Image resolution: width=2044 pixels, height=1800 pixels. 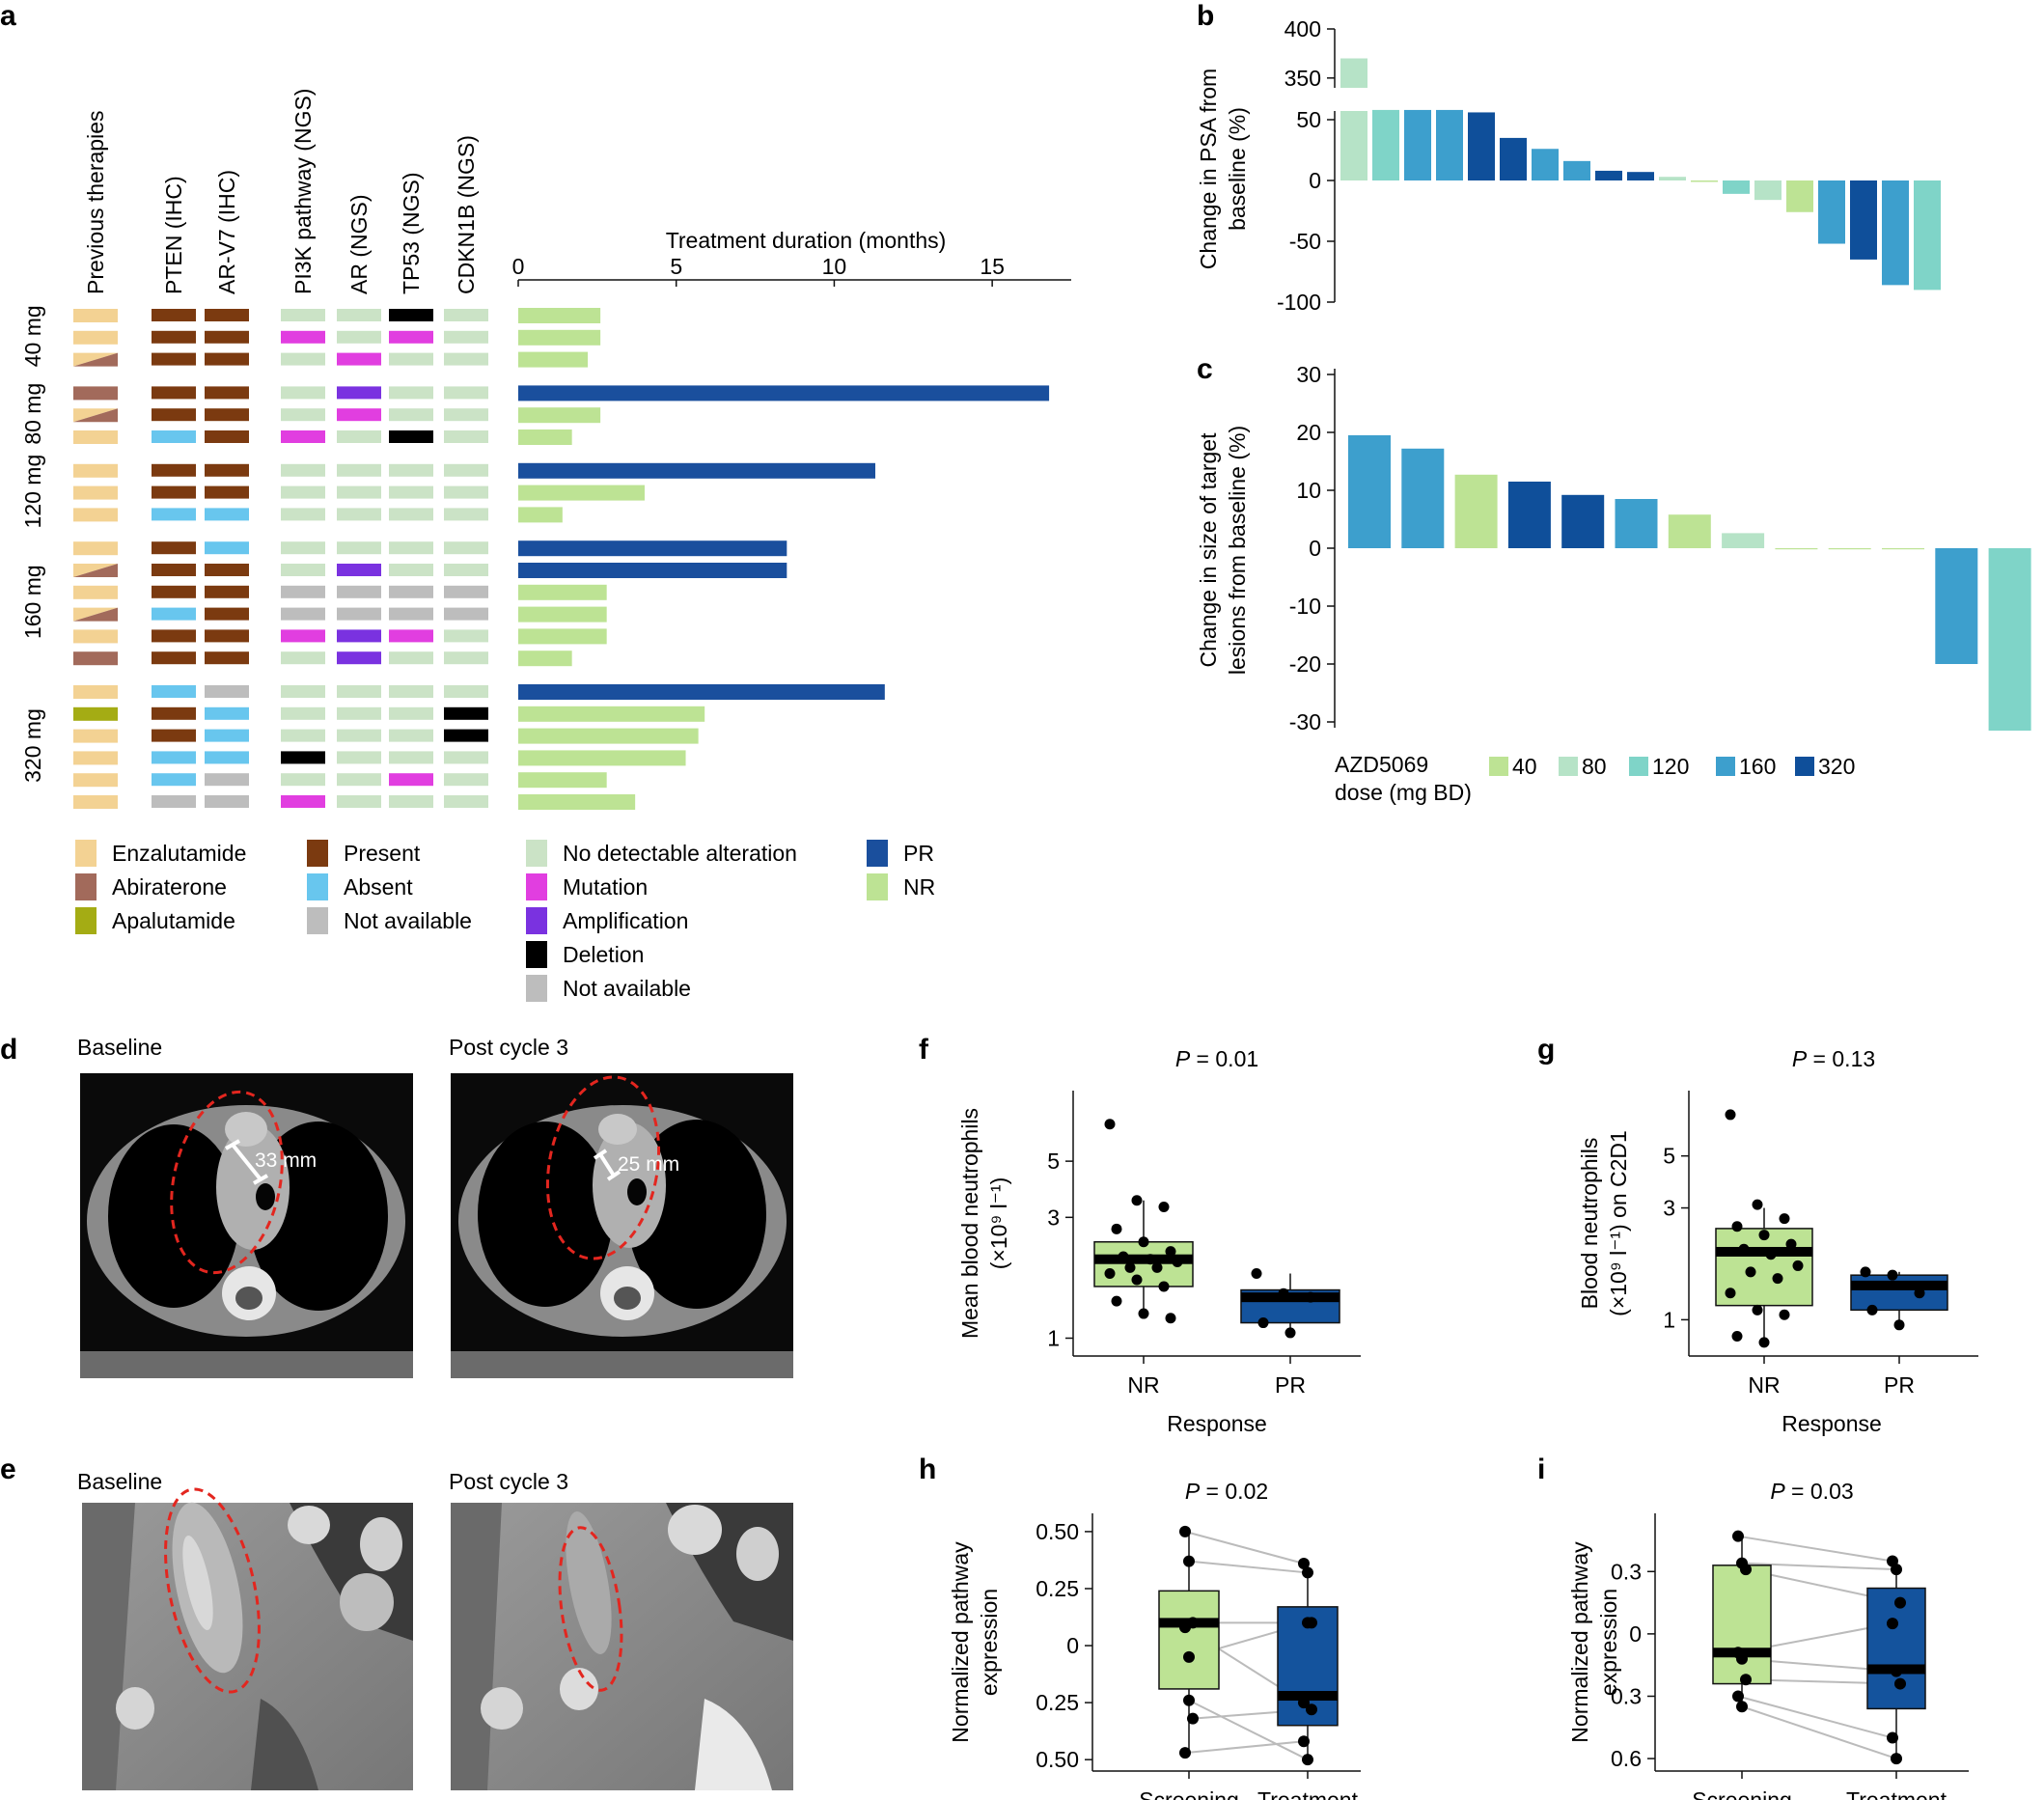 I want to click on legend-label: Not available, so click(x=408, y=921).